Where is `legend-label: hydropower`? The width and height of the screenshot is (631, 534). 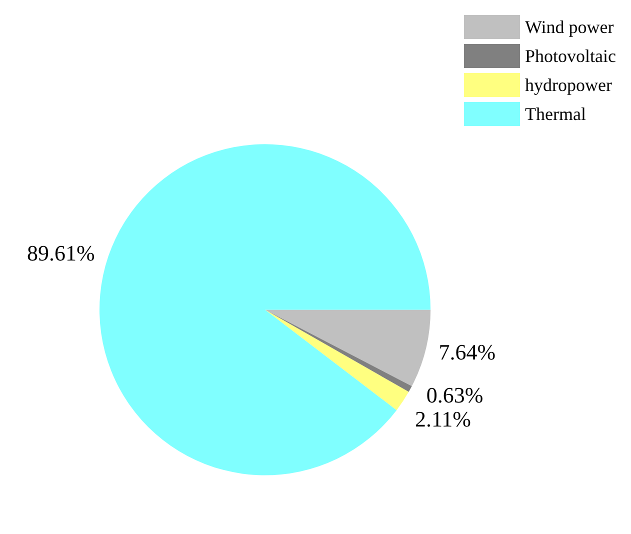
legend-label: hydropower is located at coordinates (568, 85).